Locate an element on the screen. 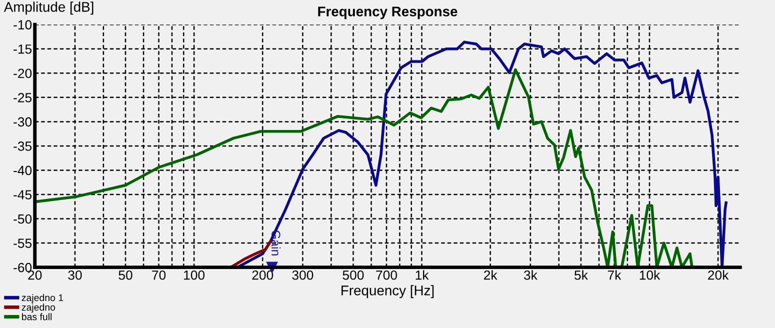 This screenshot has height=328, width=775. x-tick-label: 7k is located at coordinates (615, 275).